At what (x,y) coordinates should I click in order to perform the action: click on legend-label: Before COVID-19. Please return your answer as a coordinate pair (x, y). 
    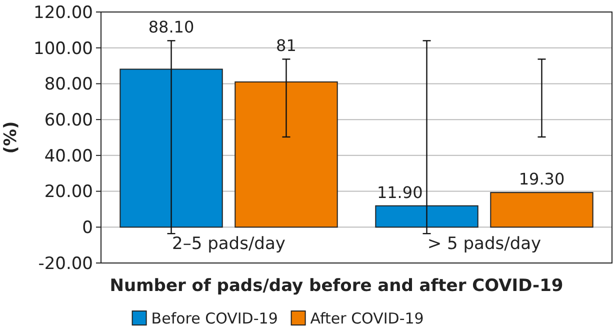
    Looking at the image, I should click on (214, 318).